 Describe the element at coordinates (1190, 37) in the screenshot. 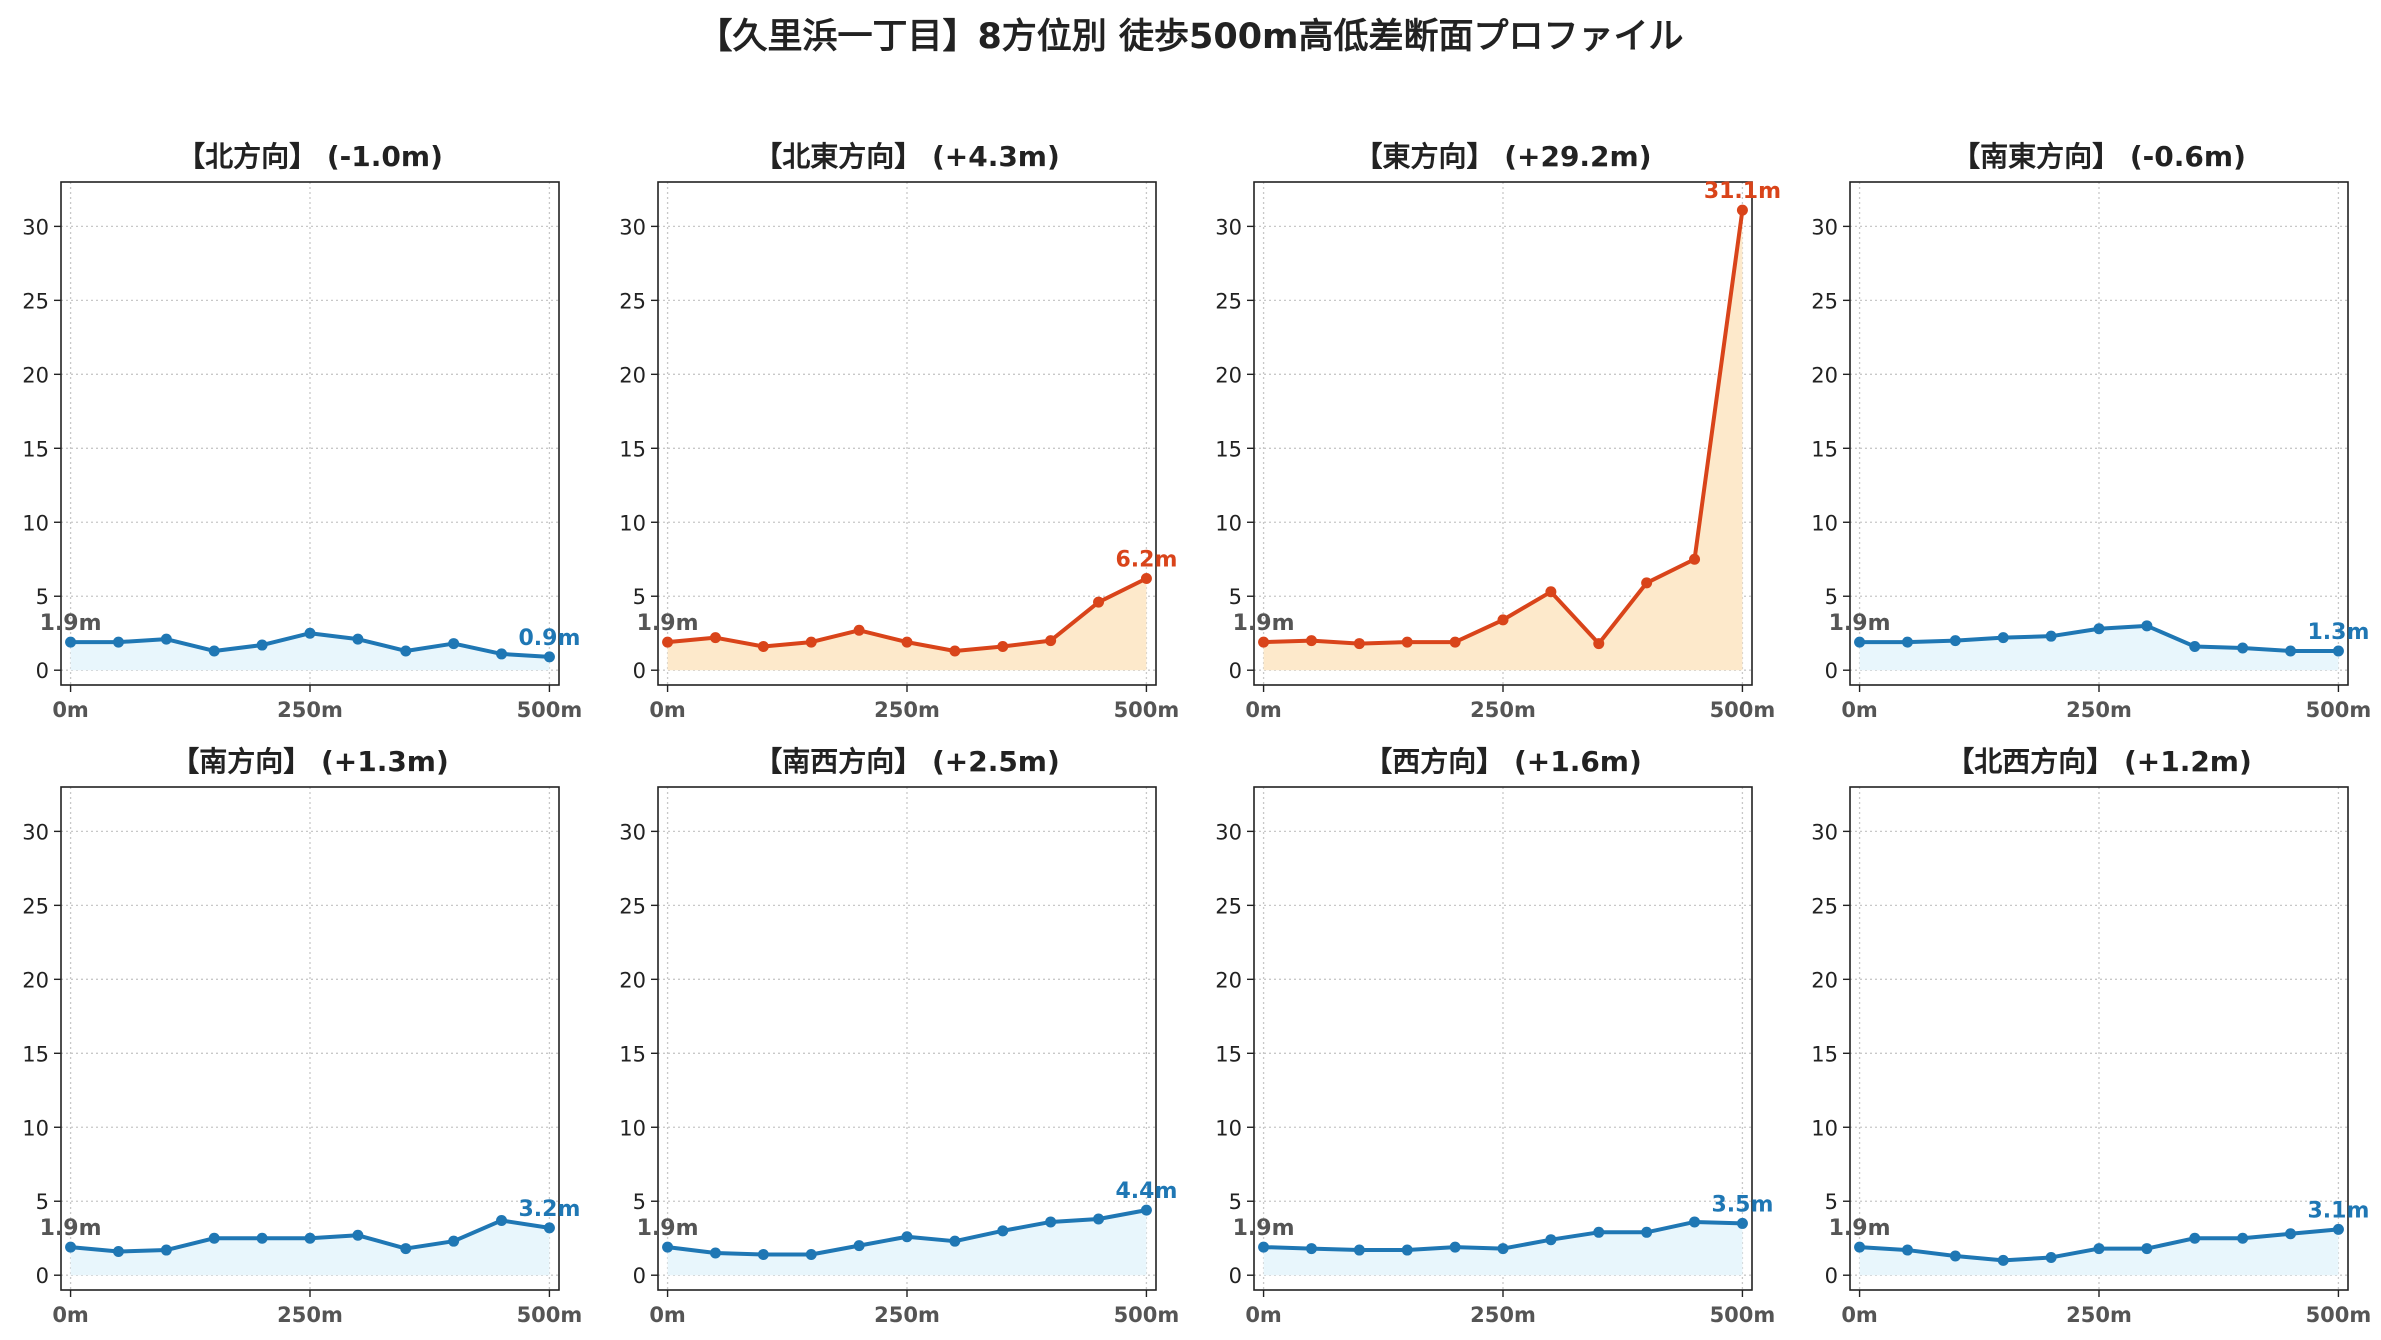

I see `figure-title: 【久里浜一丁目】8方位別 徒歩500m高低差断面プロファイル` at that location.